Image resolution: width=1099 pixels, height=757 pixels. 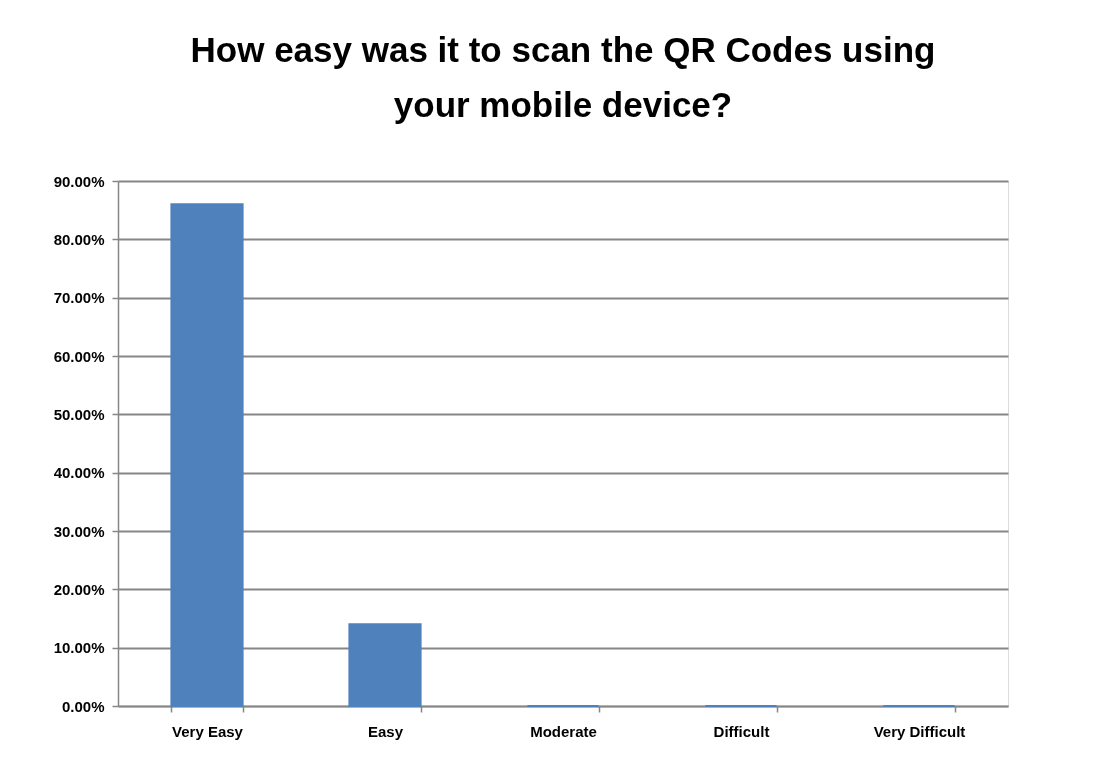 What do you see at coordinates (79, 473) in the screenshot?
I see `y-tick-label: 40.00%` at bounding box center [79, 473].